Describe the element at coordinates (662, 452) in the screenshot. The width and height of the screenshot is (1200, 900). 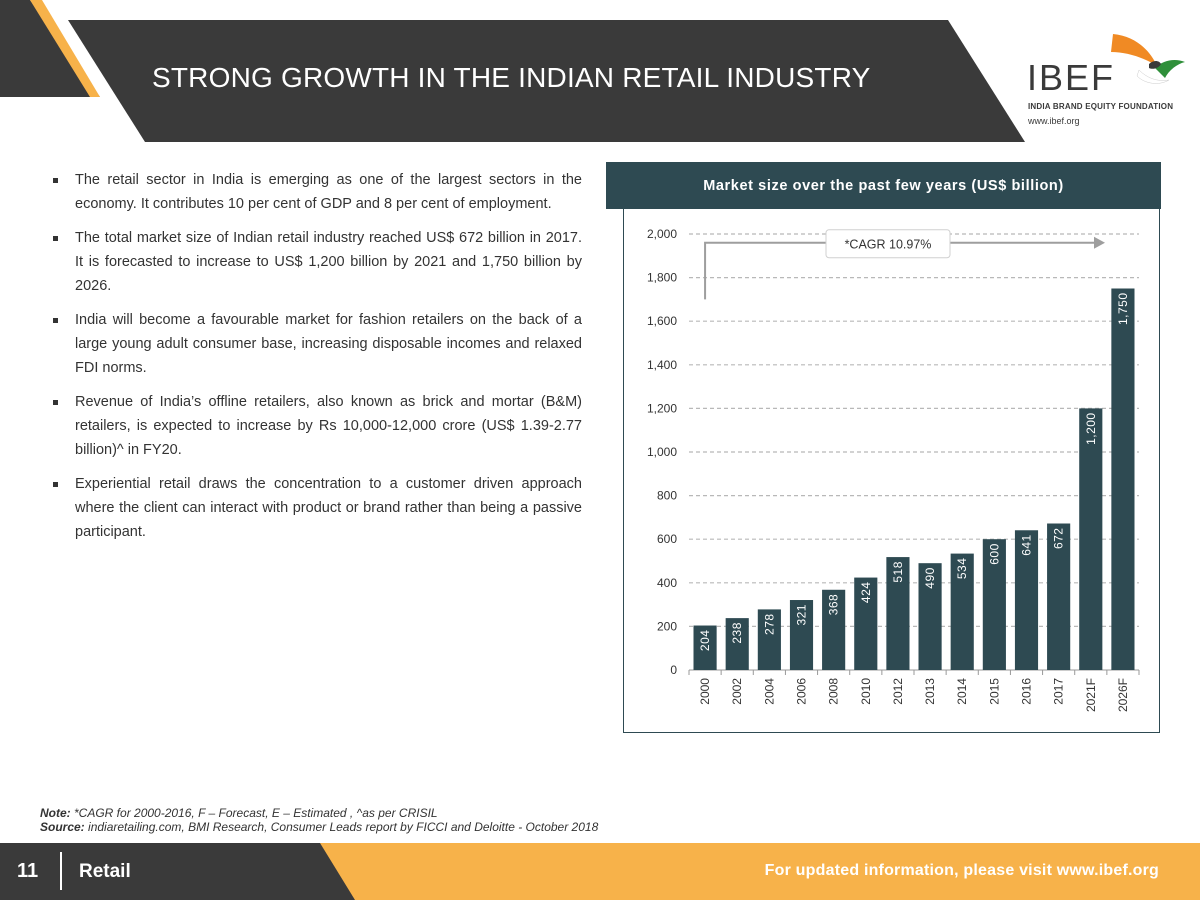
I see `y-tick-label: 1,000` at that location.